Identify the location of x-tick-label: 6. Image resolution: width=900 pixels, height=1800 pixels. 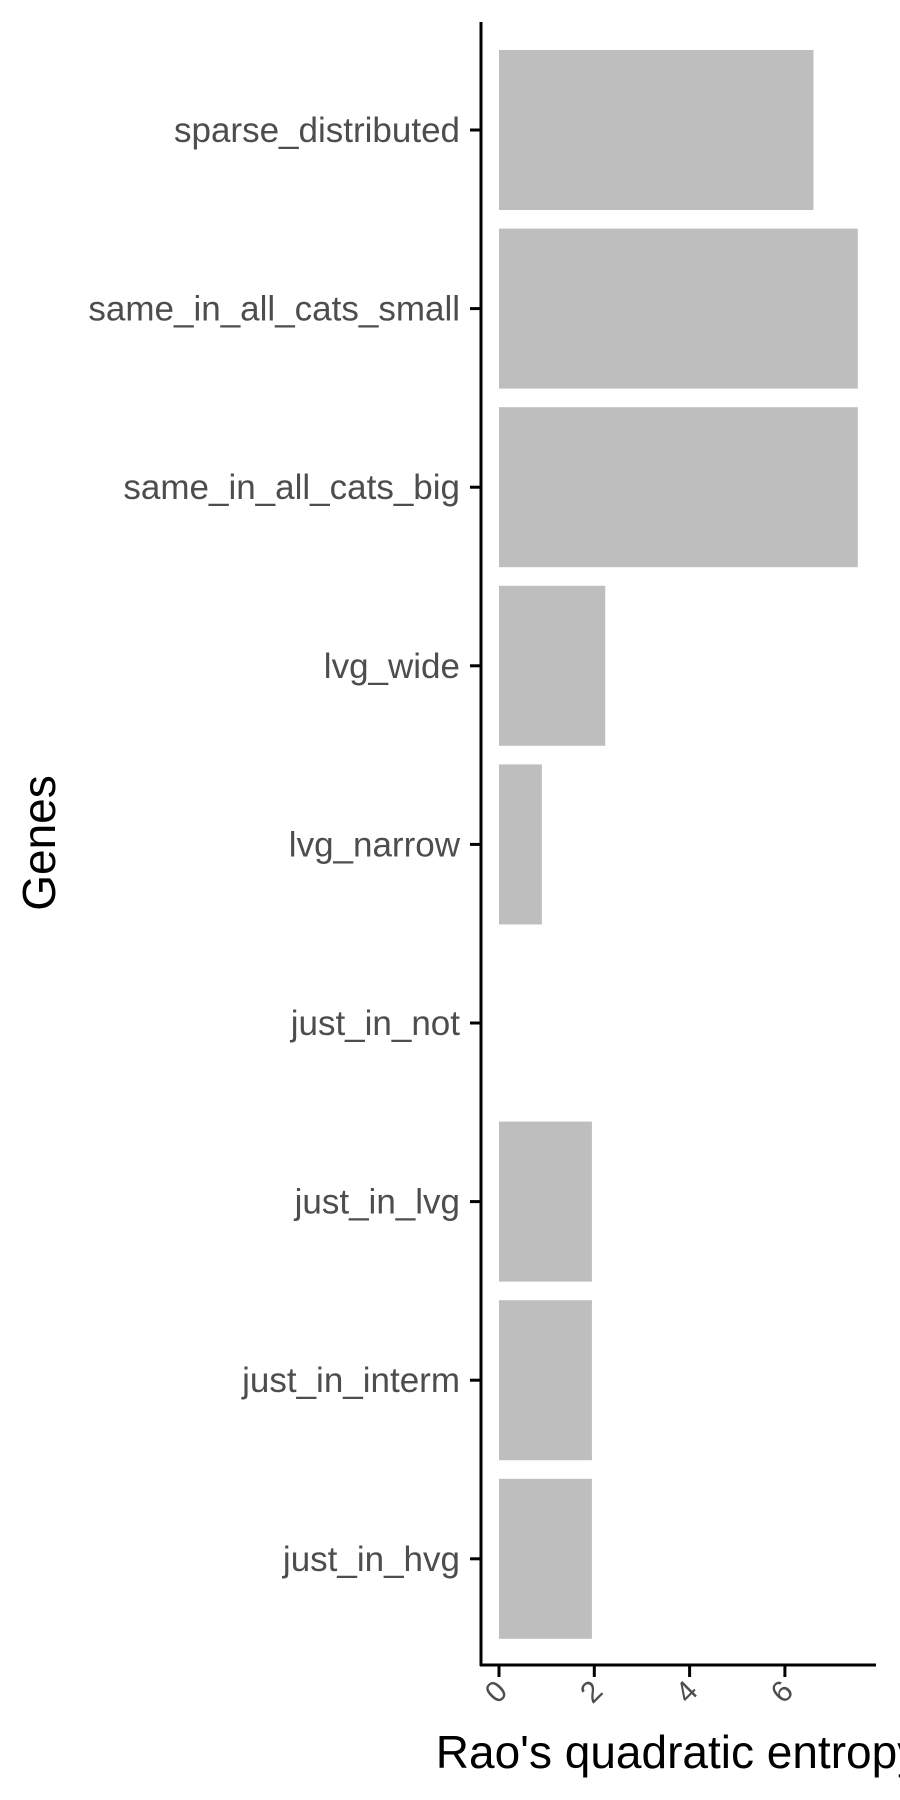
(782, 1692).